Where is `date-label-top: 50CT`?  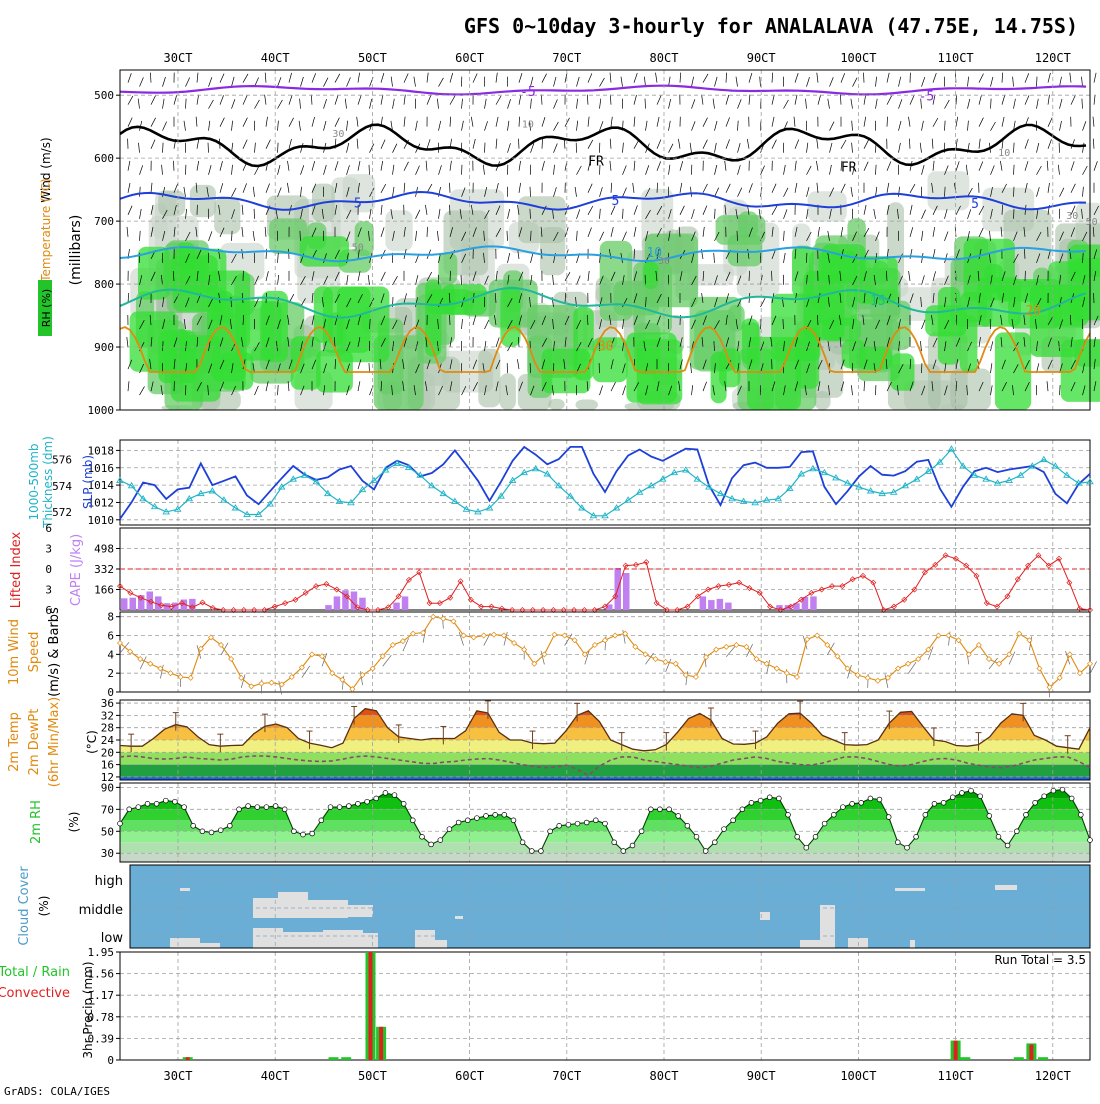
date-label-top: 50CT is located at coordinates (372, 58).